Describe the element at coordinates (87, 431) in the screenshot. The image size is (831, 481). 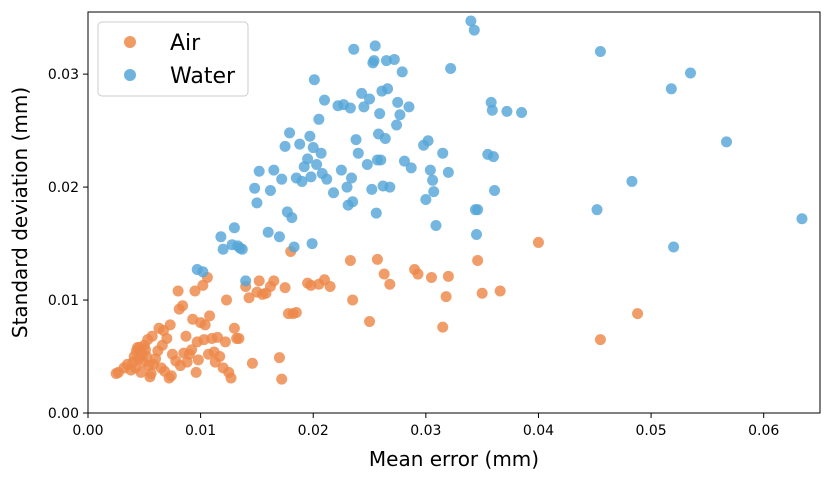
I see `x-tick-label: 0.00` at that location.